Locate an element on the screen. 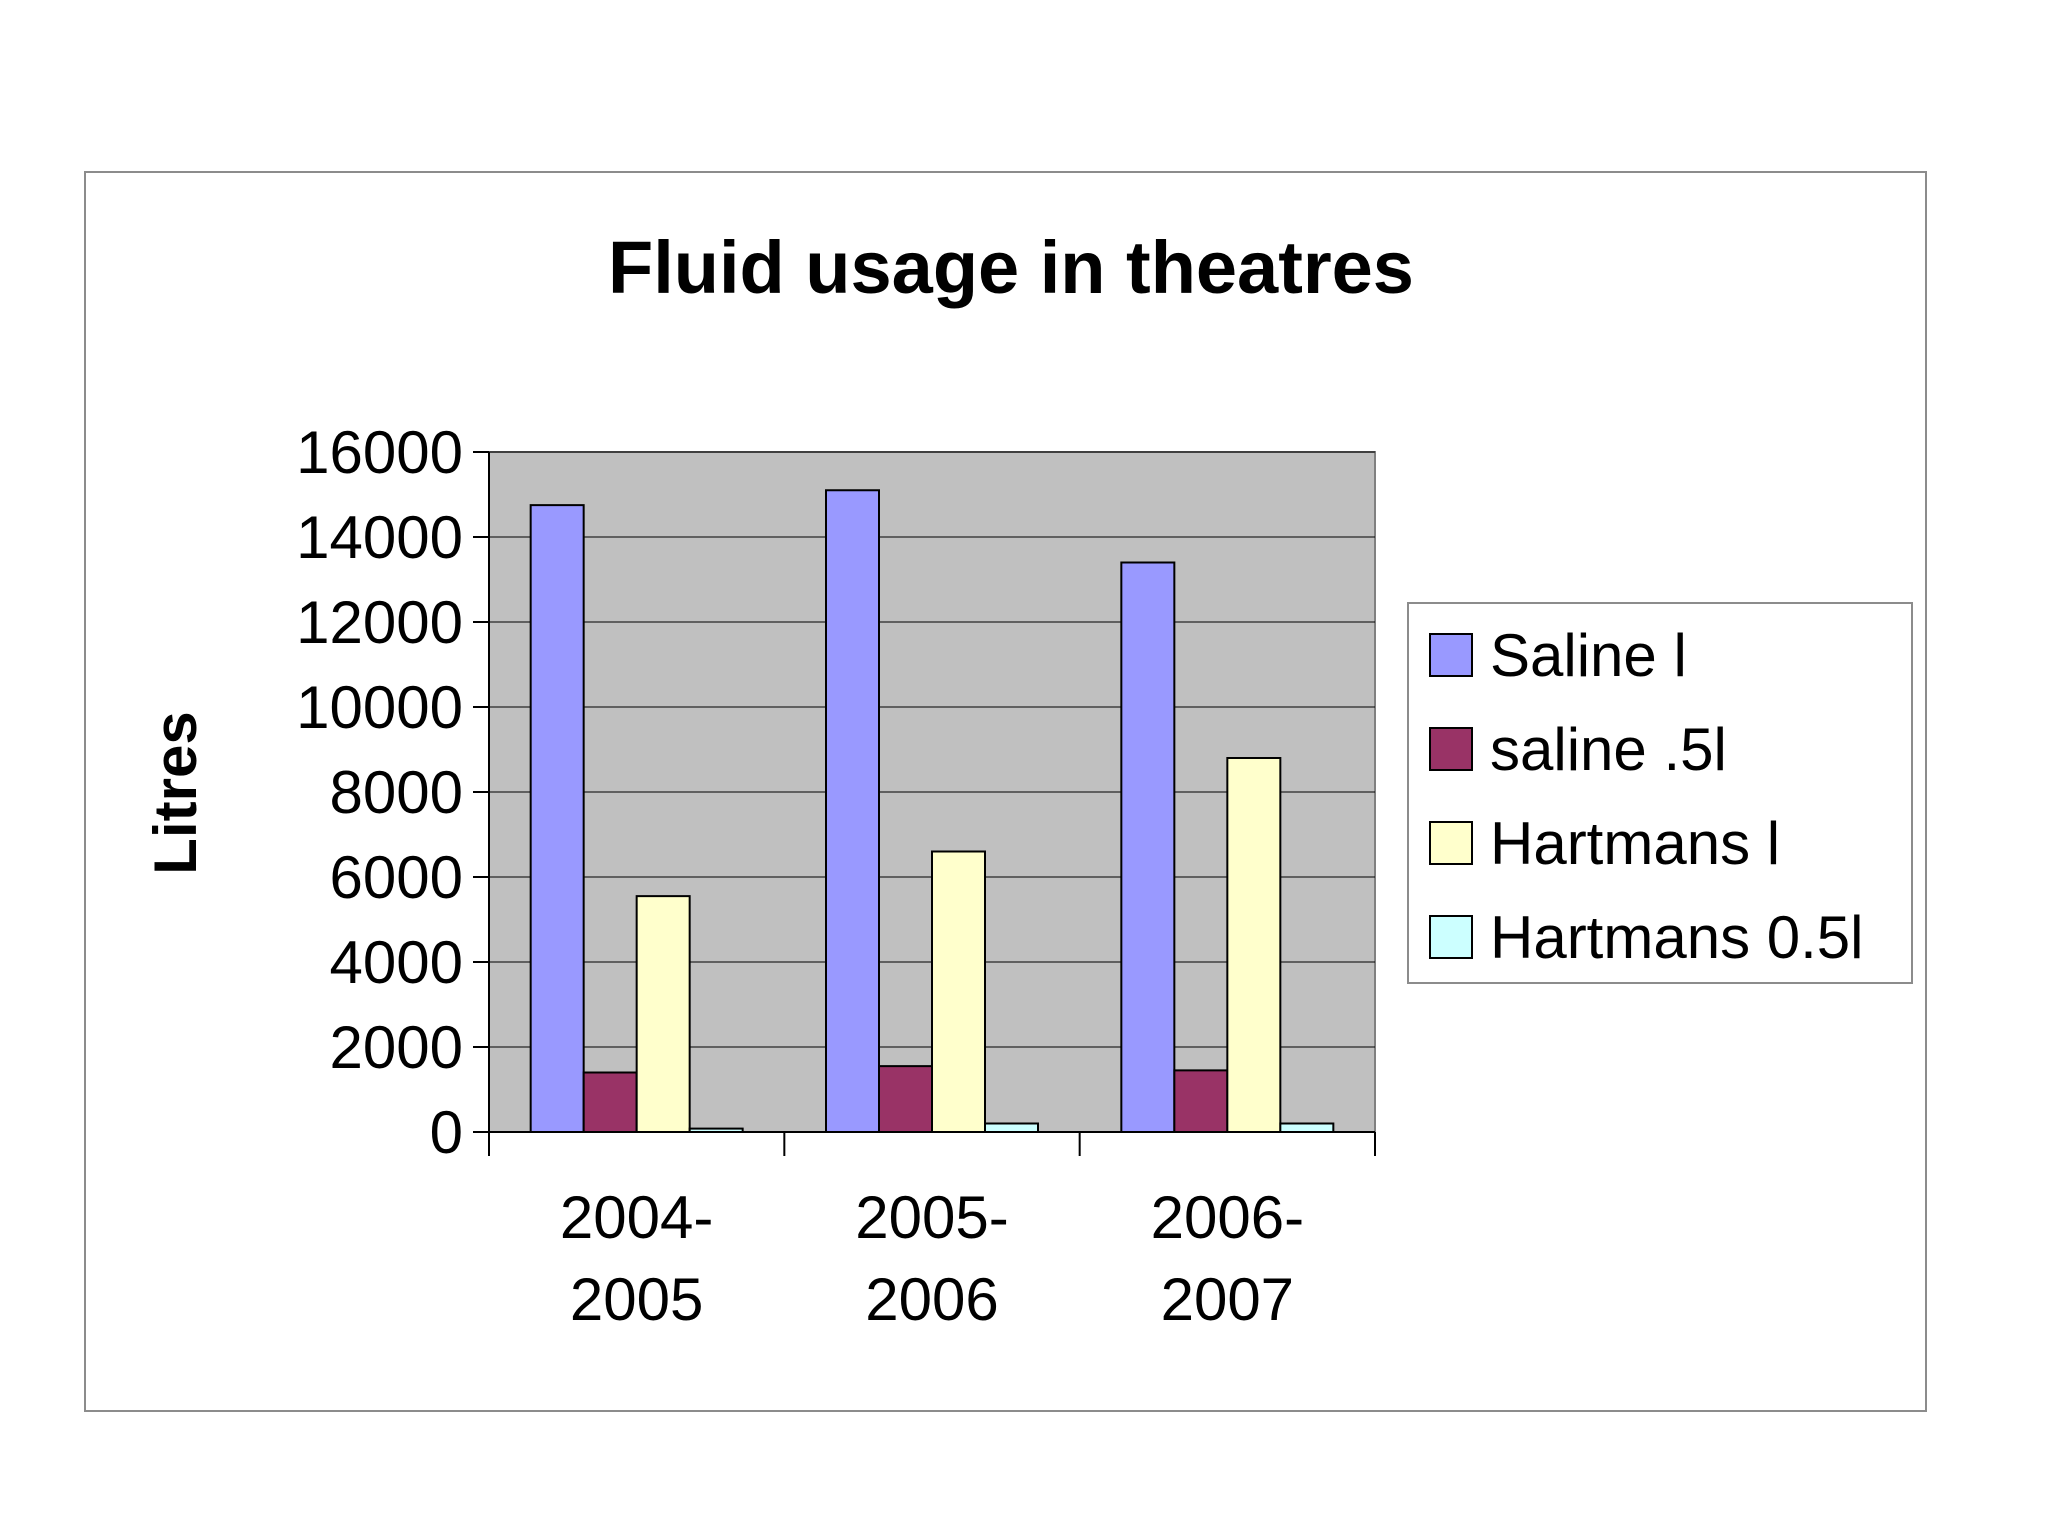  y-tick-label: 16000 is located at coordinates (379, 452).